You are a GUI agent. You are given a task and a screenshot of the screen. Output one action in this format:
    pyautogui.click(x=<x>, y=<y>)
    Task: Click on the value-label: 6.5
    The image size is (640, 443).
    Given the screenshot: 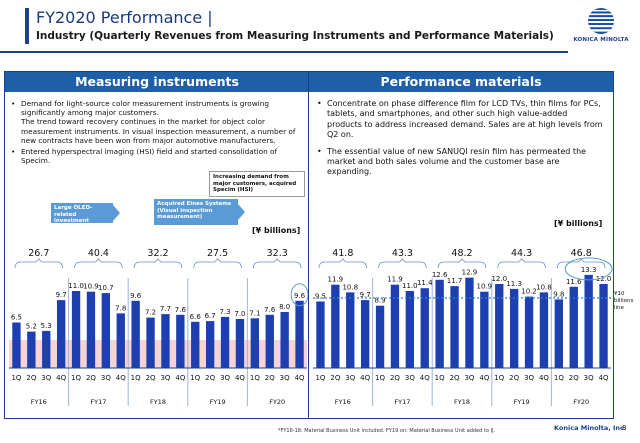 What is the action you would take?
    pyautogui.click(x=16, y=318)
    